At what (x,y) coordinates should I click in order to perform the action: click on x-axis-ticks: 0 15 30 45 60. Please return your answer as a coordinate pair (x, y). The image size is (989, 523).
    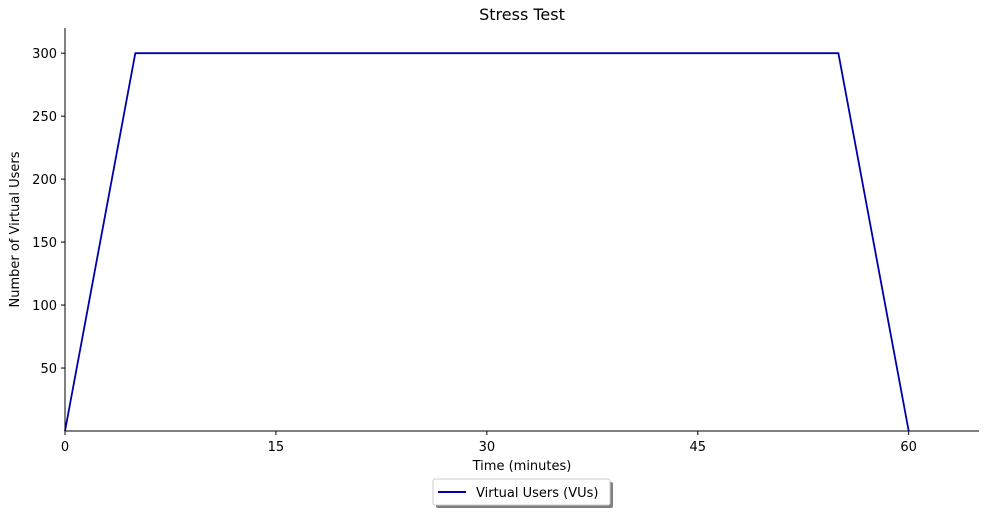
    Looking at the image, I should click on (489, 443).